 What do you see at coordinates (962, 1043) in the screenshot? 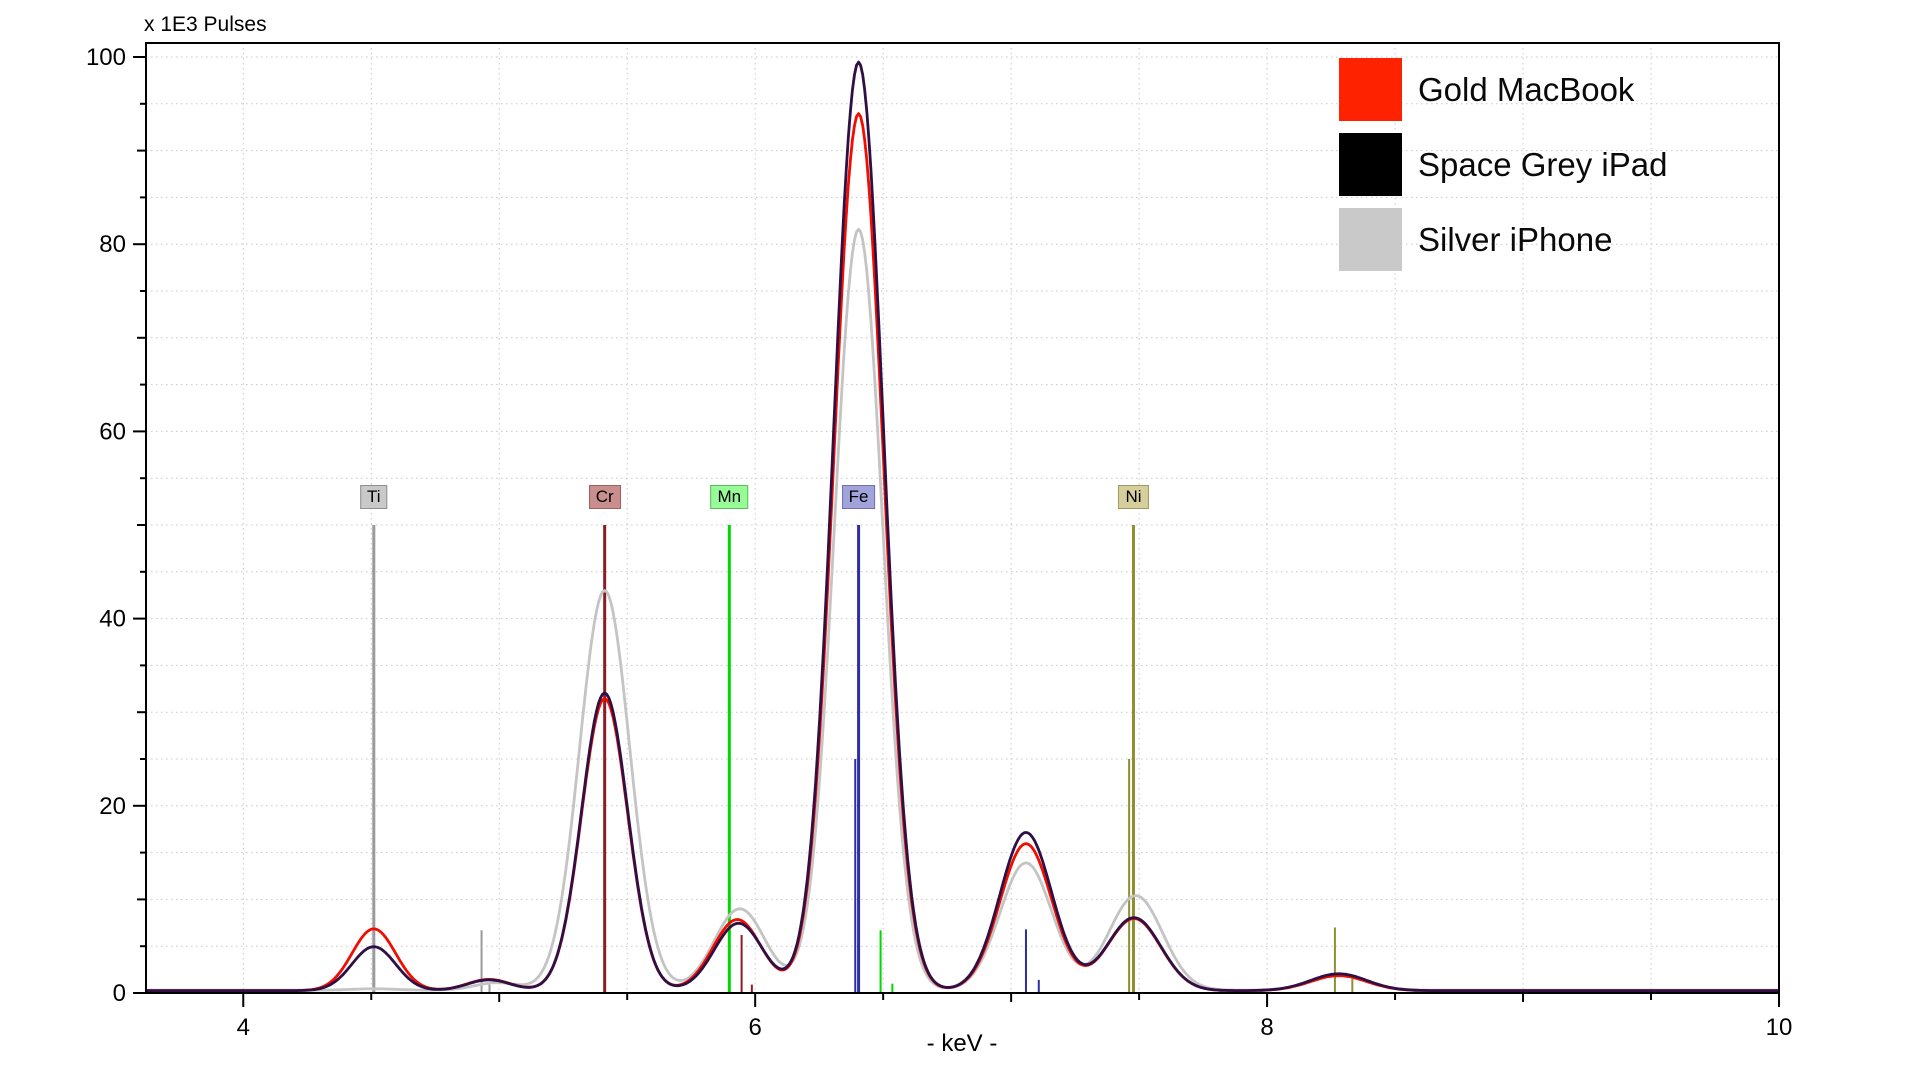
I see `x-axis-title: - keV -` at bounding box center [962, 1043].